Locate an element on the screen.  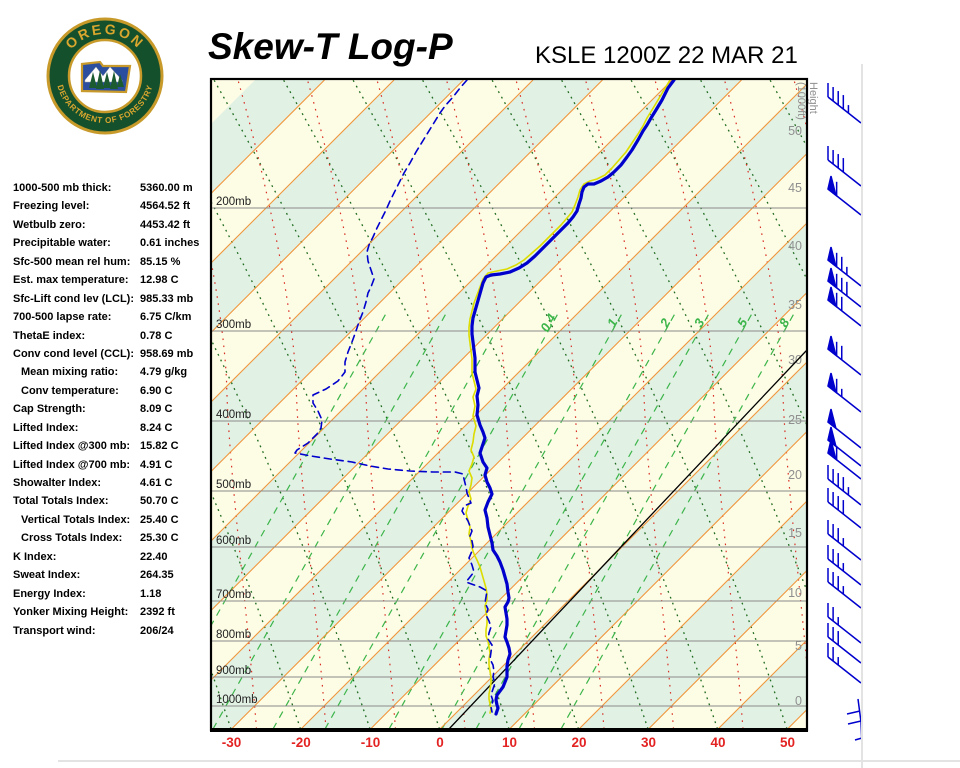
barb-full is located at coordinates (854, 722).